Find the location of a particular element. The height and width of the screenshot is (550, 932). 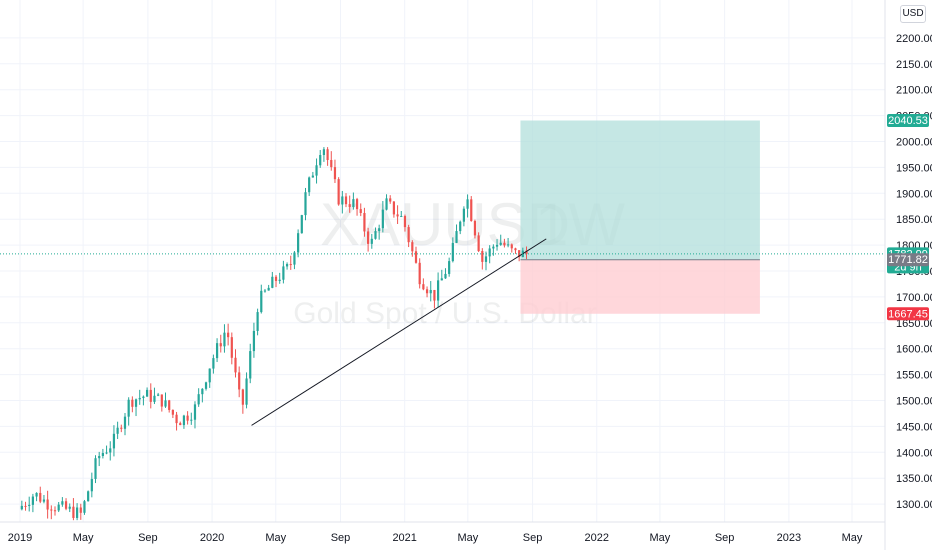

price-tick-label: 1850.00 is located at coordinates (914, 220).